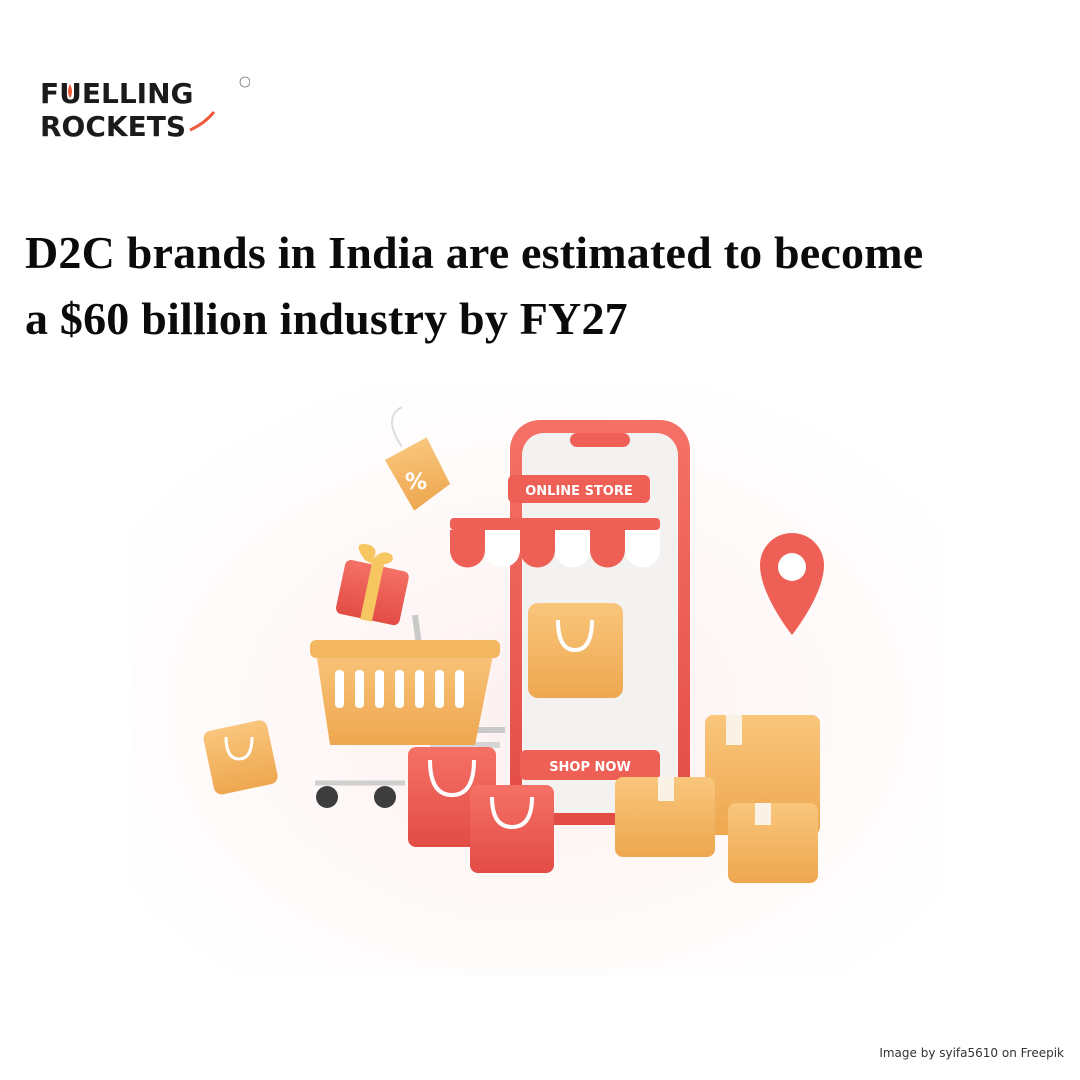 The image size is (1080, 1080). What do you see at coordinates (417, 458) in the screenshot?
I see `discount-tag-icon: %` at bounding box center [417, 458].